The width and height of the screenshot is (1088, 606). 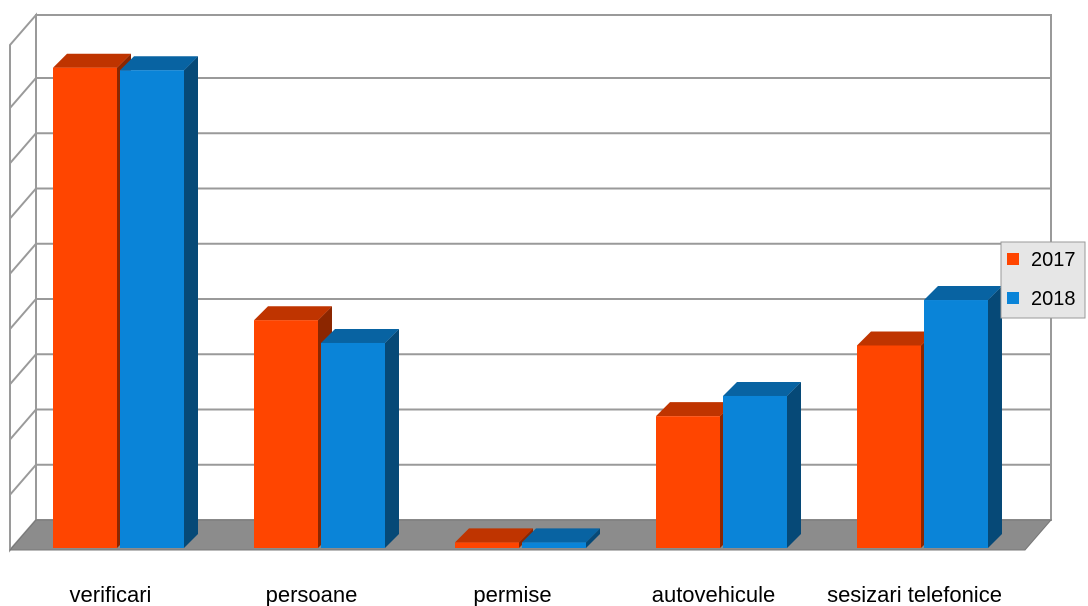 I want to click on bar-2018-autovehicule, so click(x=762, y=464).